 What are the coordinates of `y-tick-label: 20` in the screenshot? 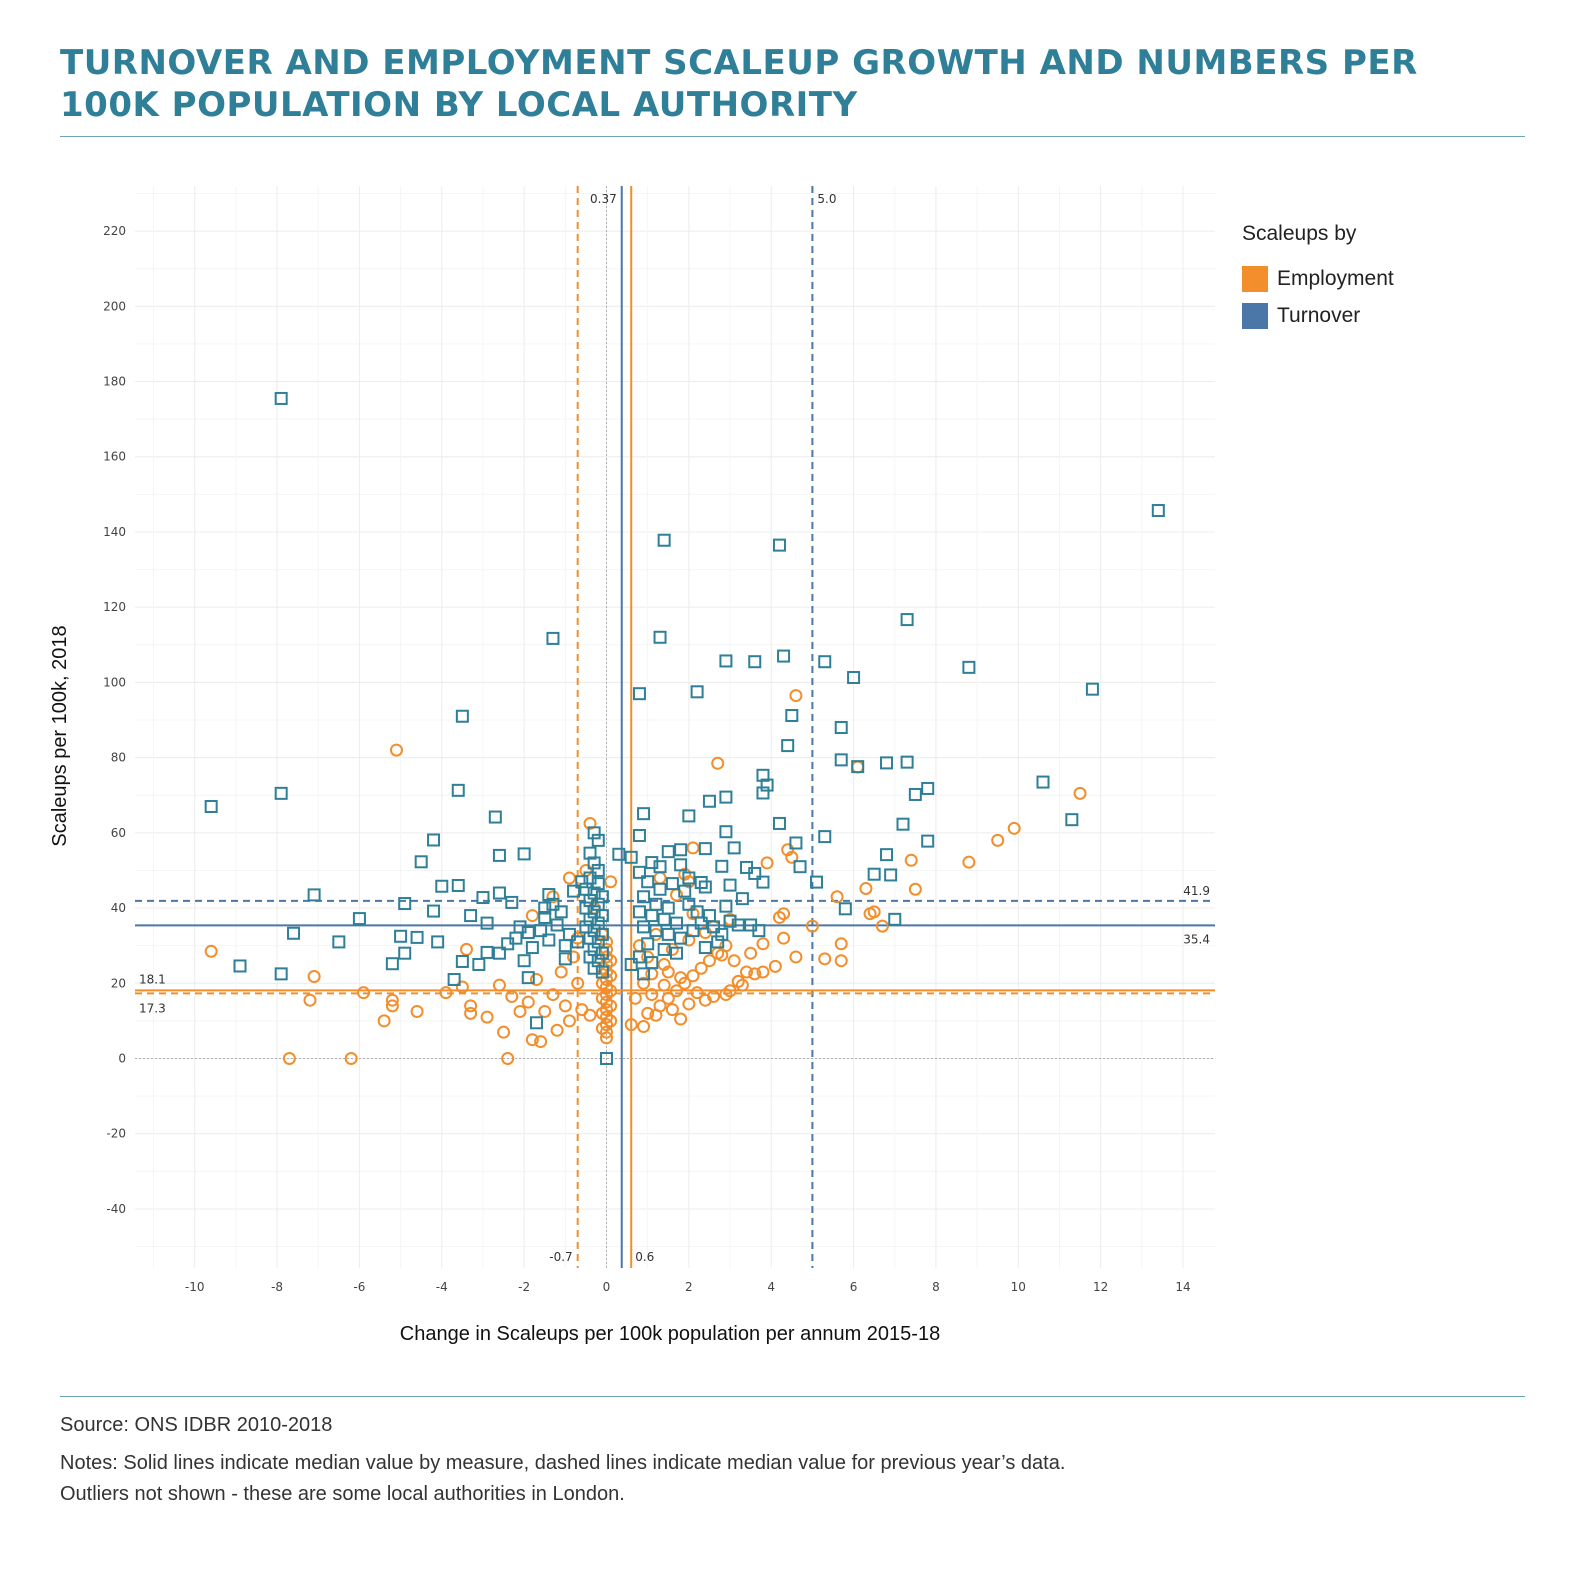 It's located at (118, 983).